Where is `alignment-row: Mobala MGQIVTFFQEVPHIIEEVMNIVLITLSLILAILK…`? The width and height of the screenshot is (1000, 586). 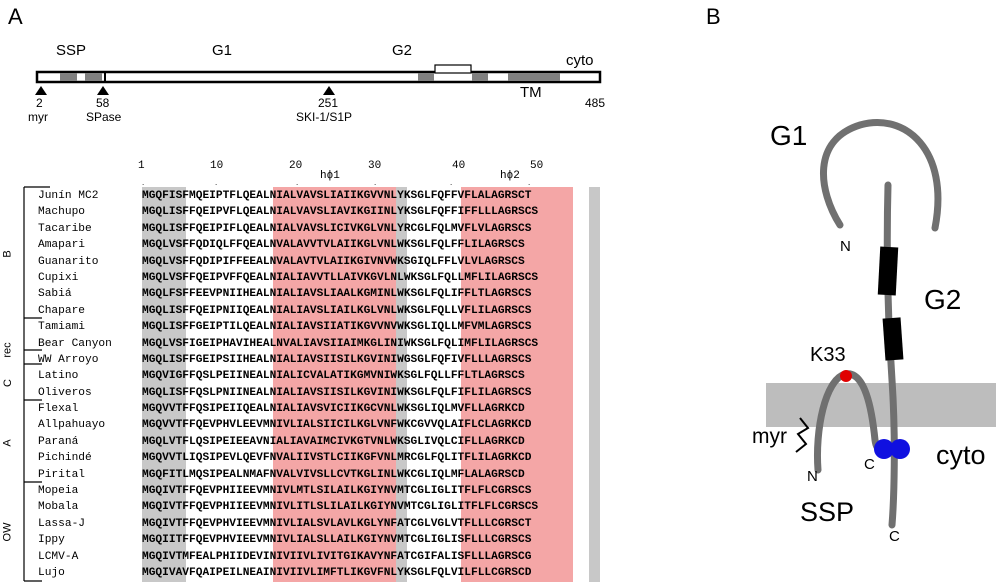 alignment-row: Mobala MGQIVTFFQEVPHIIEEVMNIVLITLSLILAILK… is located at coordinates (323, 508).